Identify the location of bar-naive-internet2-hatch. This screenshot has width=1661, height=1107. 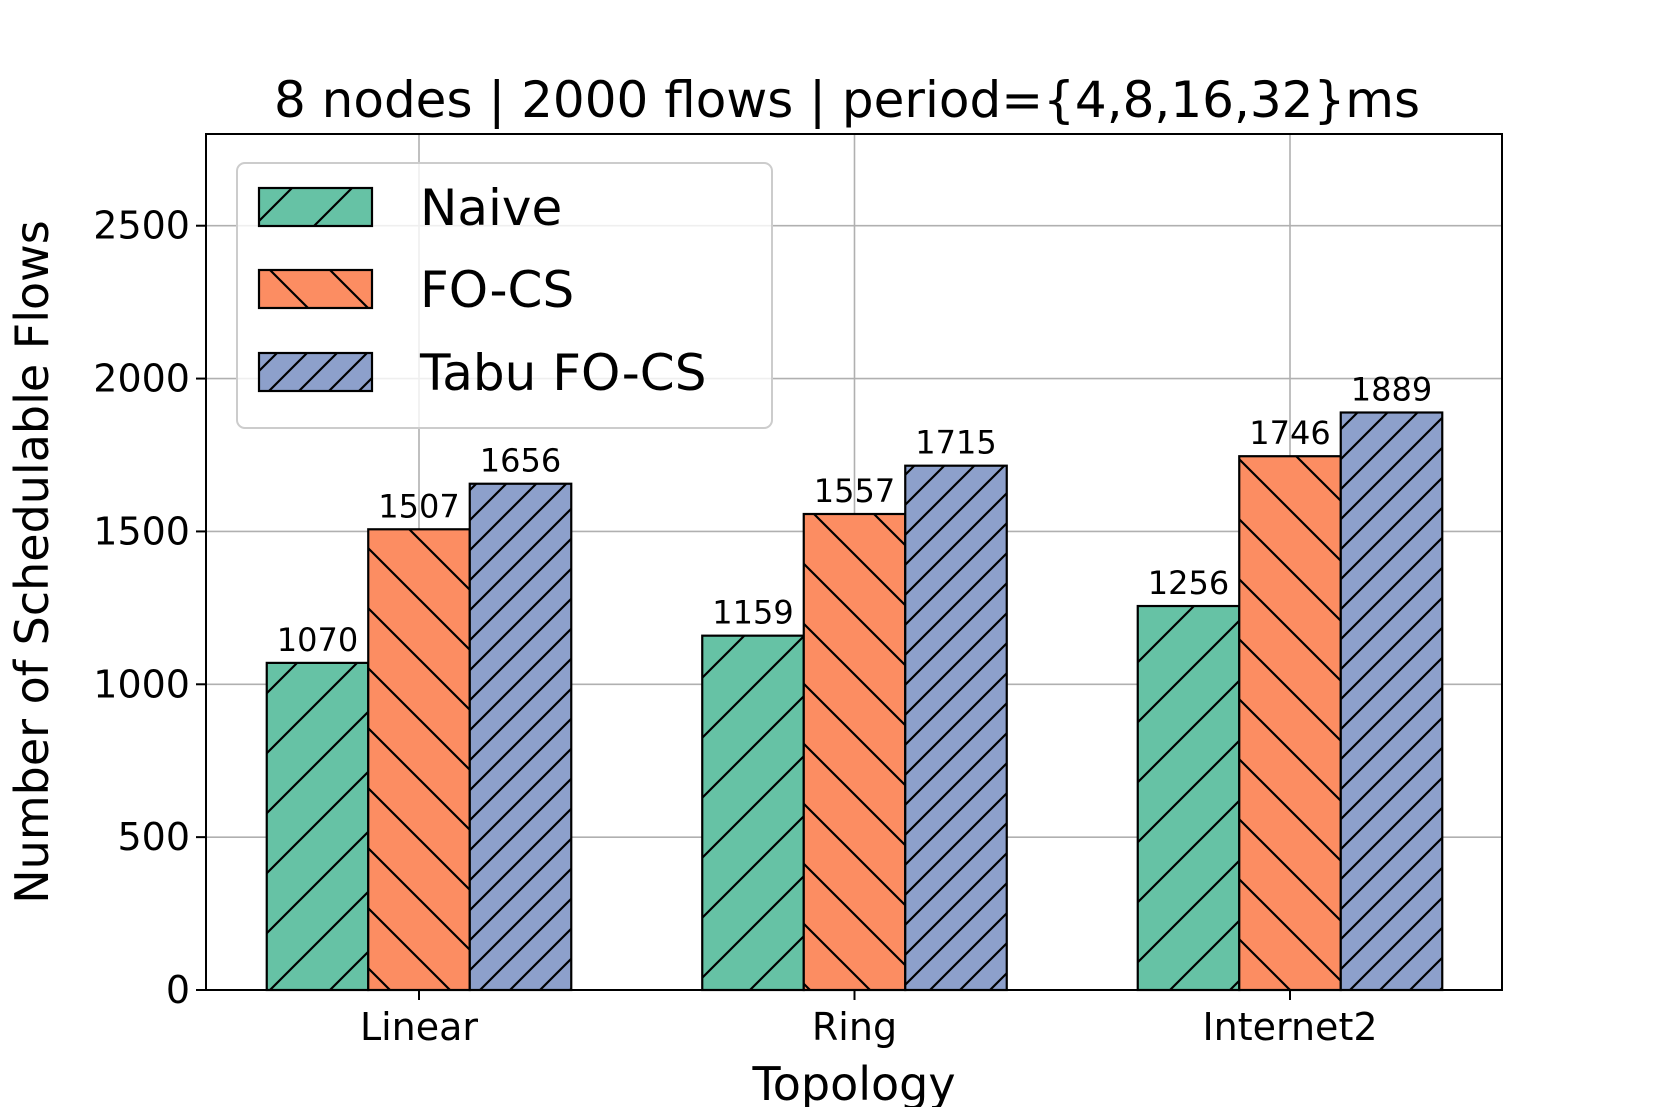
(1188, 798).